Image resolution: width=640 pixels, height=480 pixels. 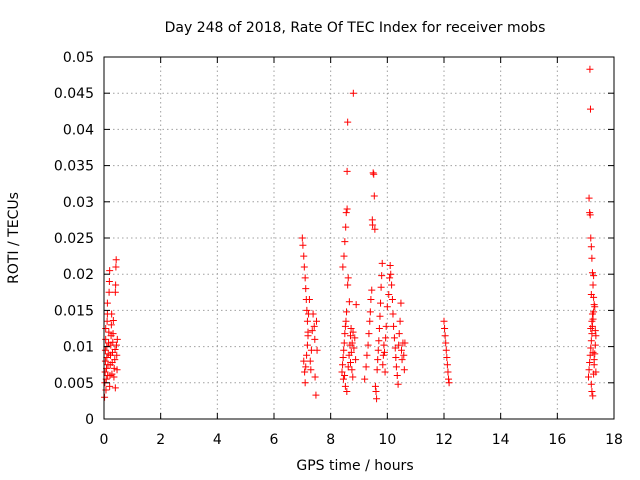 What do you see at coordinates (160, 440) in the screenshot?
I see `x-tick-label: 2` at bounding box center [160, 440].